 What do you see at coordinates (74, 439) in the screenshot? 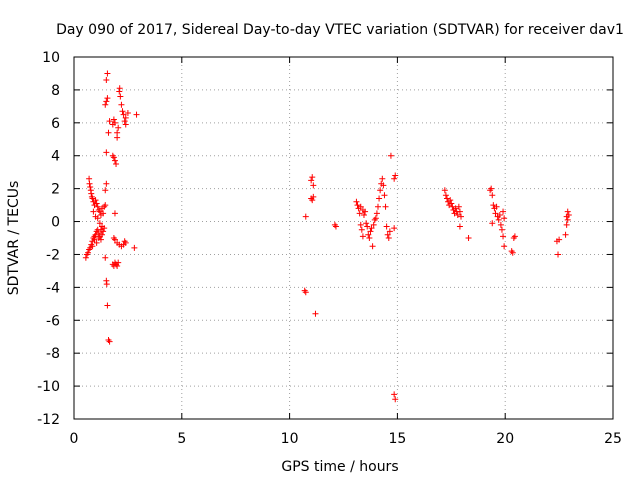
I see `x-tick-label: 0` at bounding box center [74, 439].